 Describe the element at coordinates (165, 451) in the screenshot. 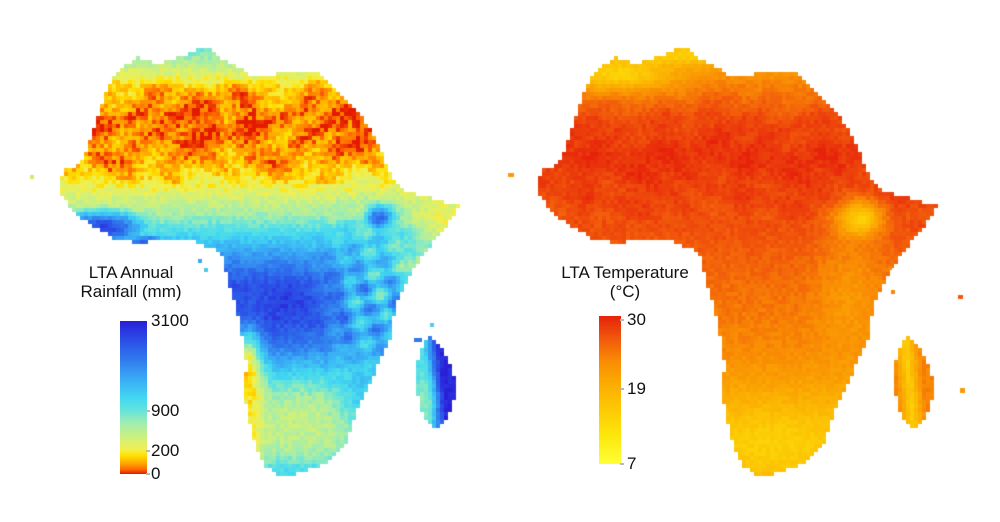

I see `rainfall-tick-label-200: 200` at that location.